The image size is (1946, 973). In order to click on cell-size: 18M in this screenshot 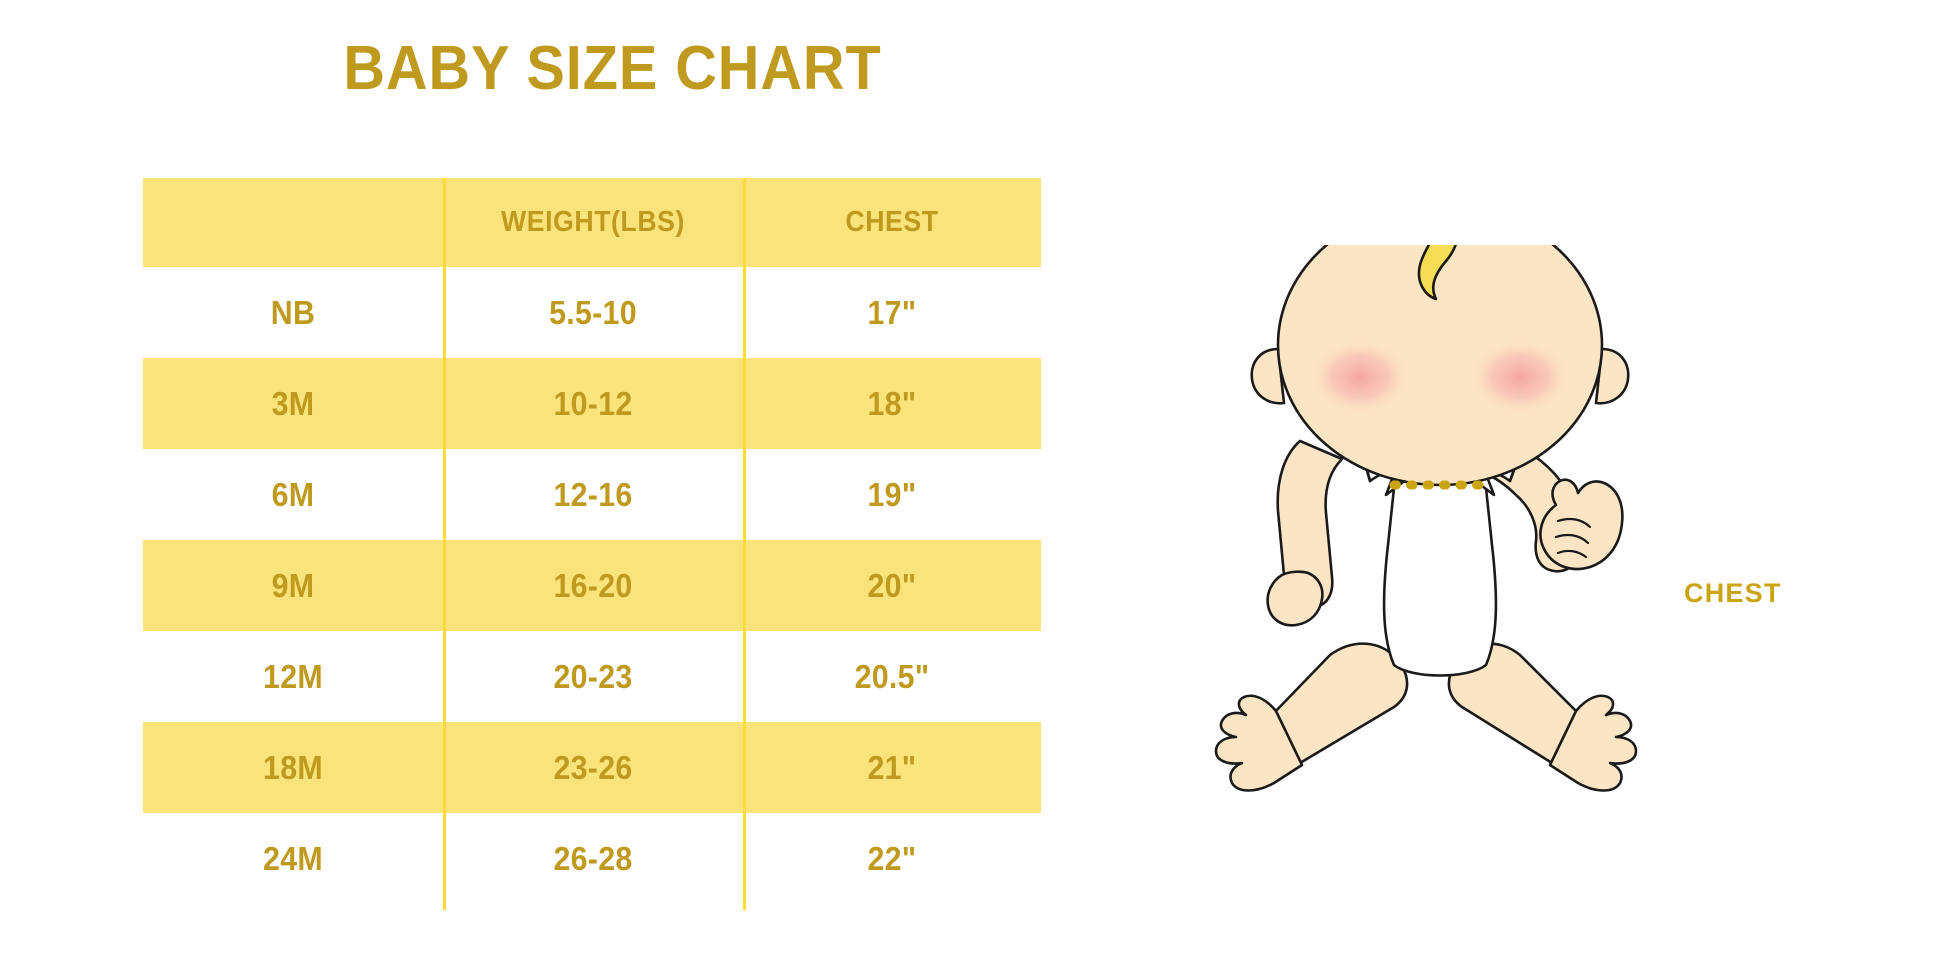, I will do `click(293, 767)`.